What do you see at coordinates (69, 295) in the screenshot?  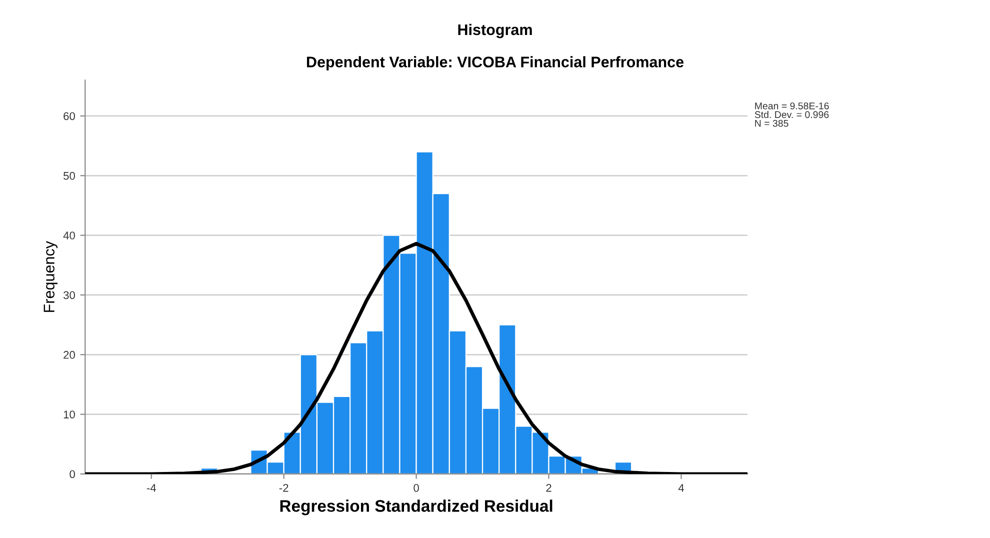 I see `y-tick-label: 30` at bounding box center [69, 295].